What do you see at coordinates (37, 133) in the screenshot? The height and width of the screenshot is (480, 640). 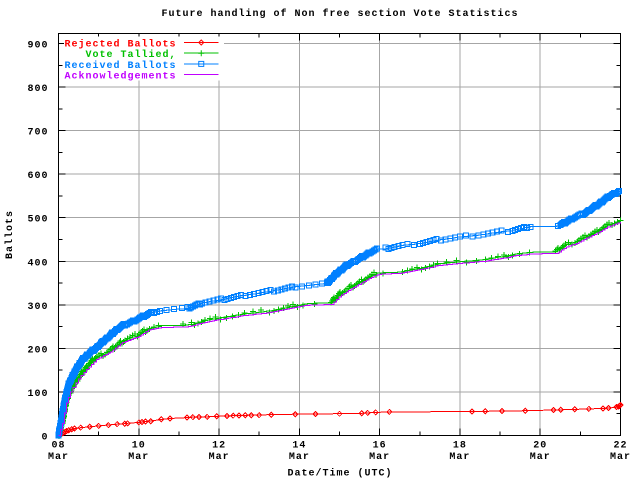 I see `y-tick-label: 700` at bounding box center [37, 133].